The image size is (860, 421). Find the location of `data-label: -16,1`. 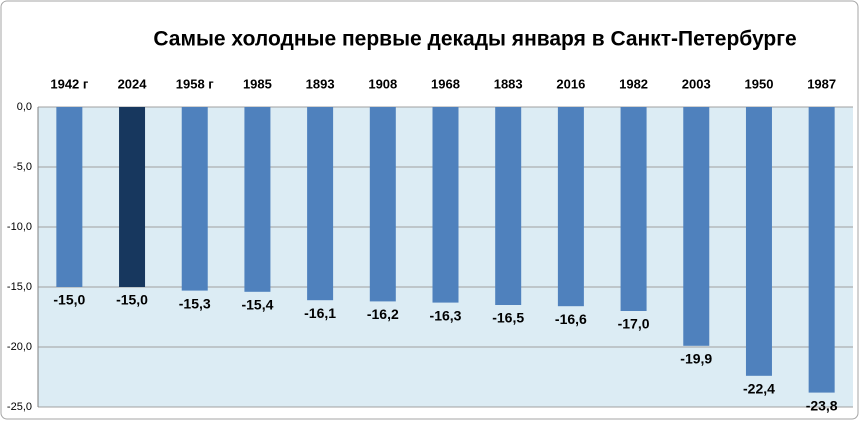

data-label: -16,1 is located at coordinates (320, 313).